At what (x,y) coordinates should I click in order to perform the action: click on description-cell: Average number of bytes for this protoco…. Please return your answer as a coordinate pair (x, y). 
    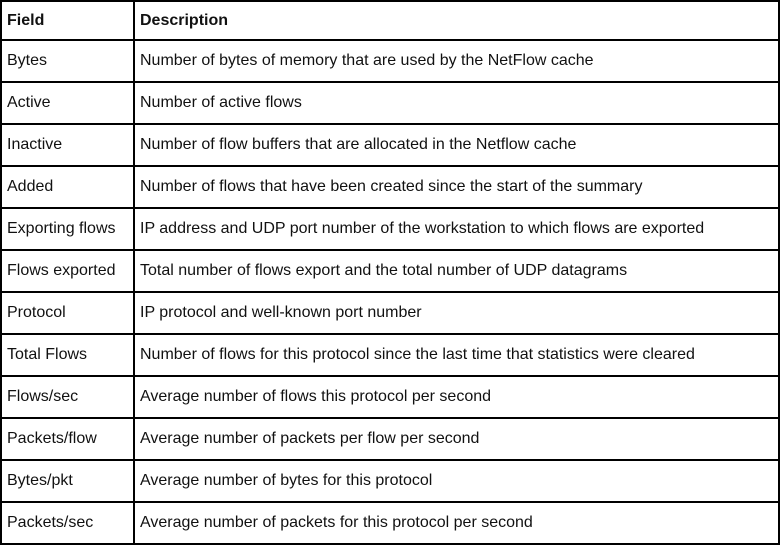
    Looking at the image, I should click on (456, 481).